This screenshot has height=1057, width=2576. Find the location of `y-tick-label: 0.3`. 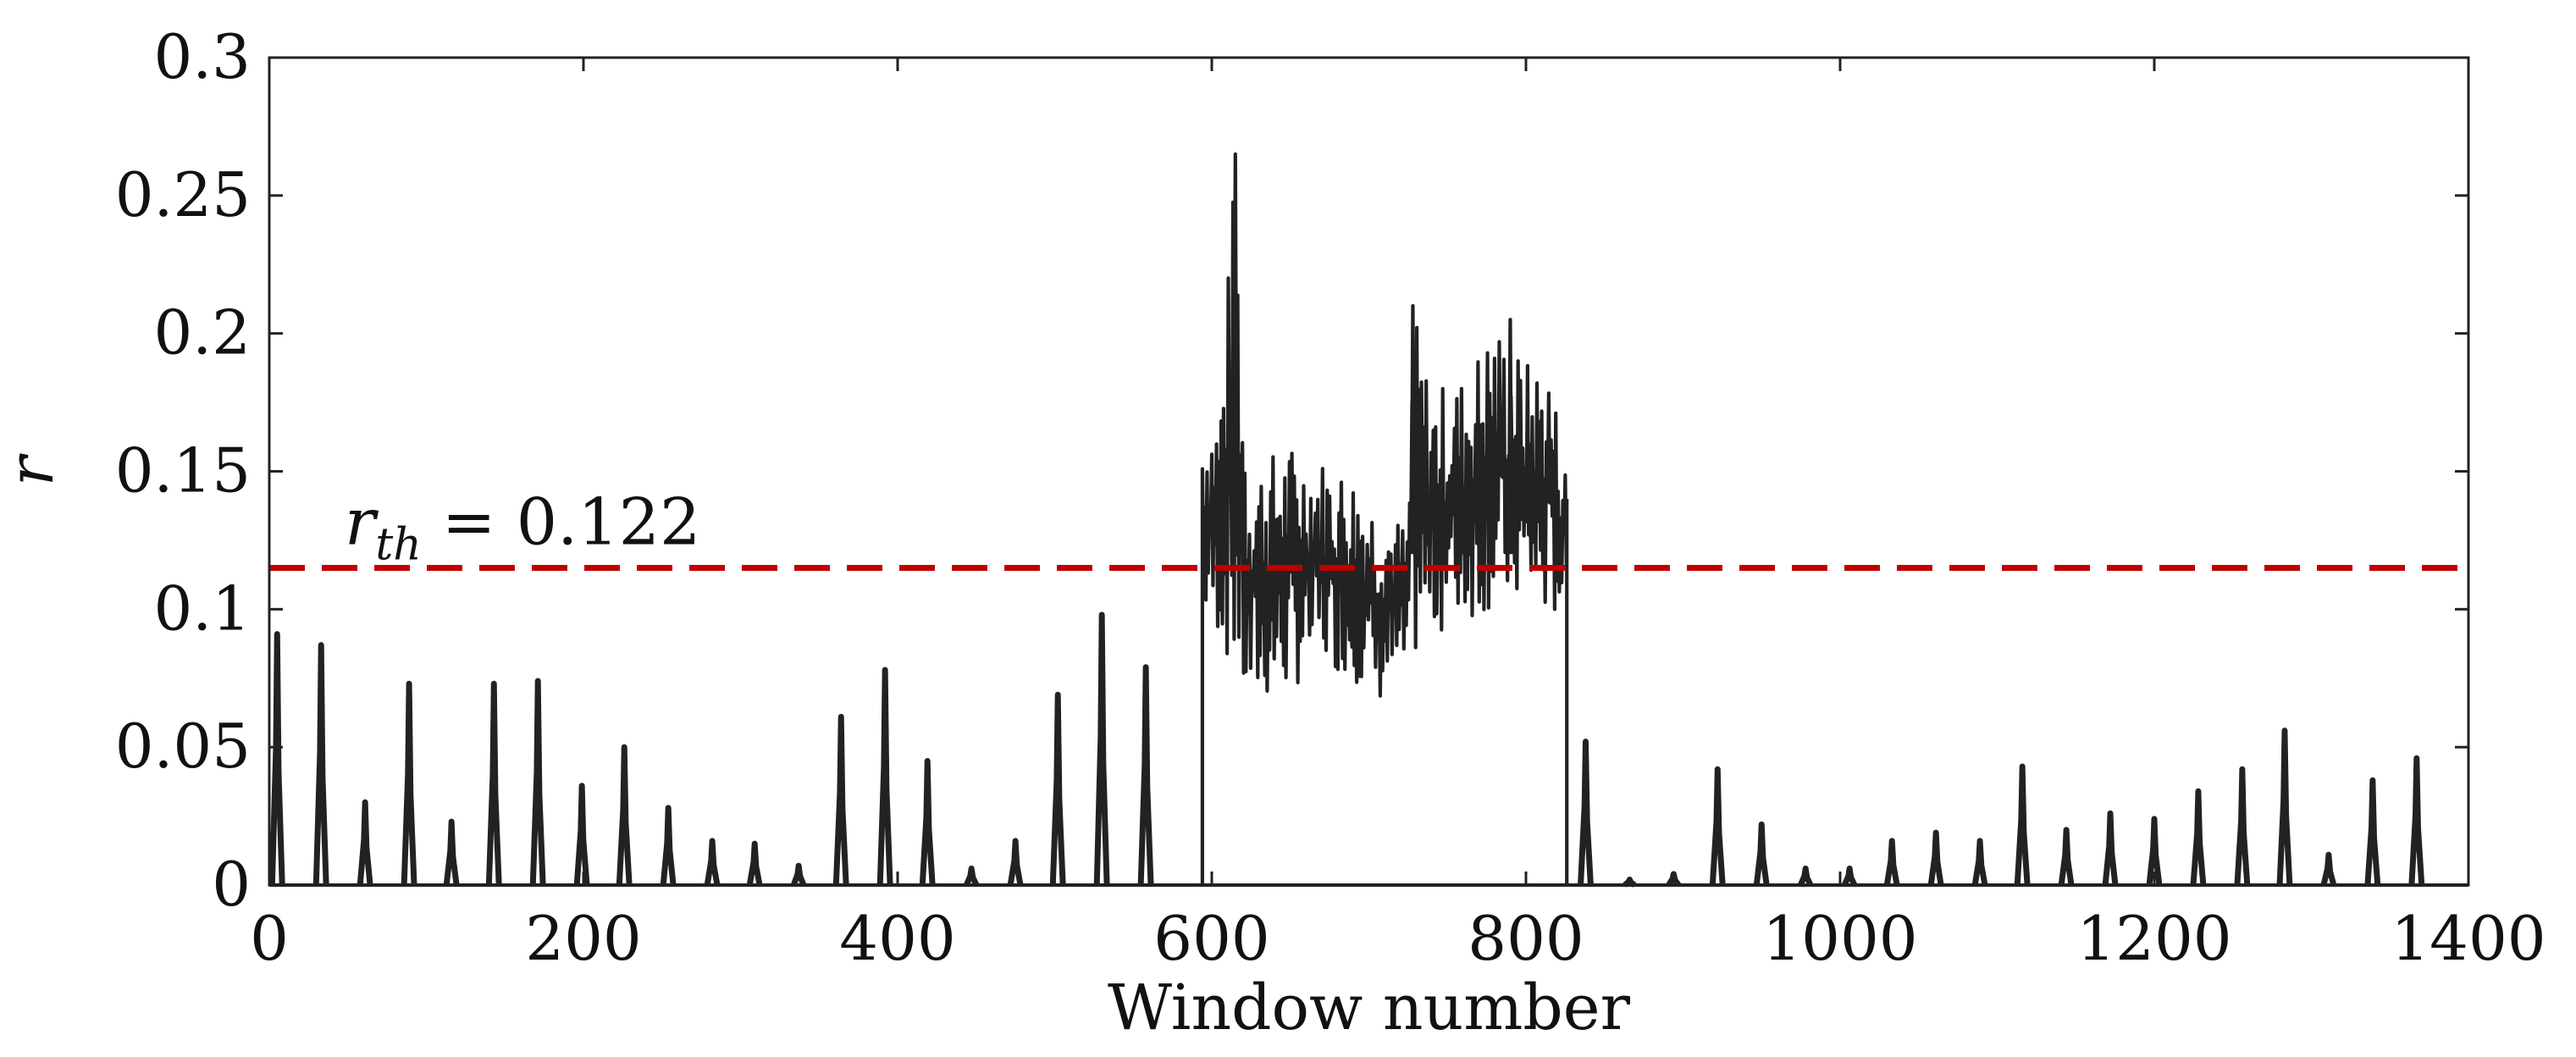

y-tick-label: 0.3 is located at coordinates (202, 56).